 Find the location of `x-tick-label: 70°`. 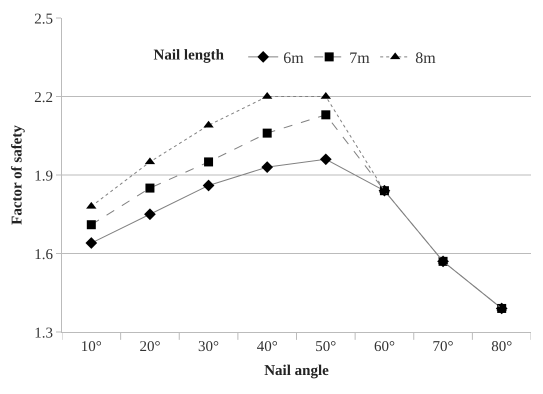

x-tick-label: 70° is located at coordinates (443, 347).